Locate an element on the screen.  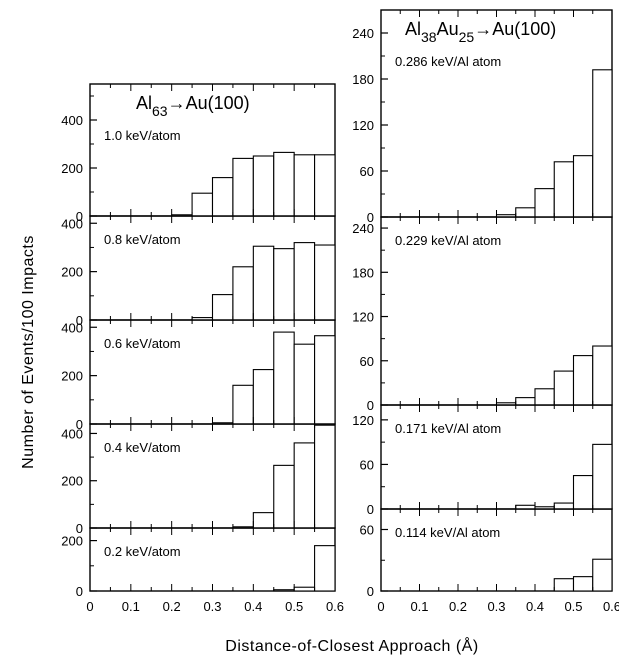
x-tick-label: 0.3 is located at coordinates (212, 606).